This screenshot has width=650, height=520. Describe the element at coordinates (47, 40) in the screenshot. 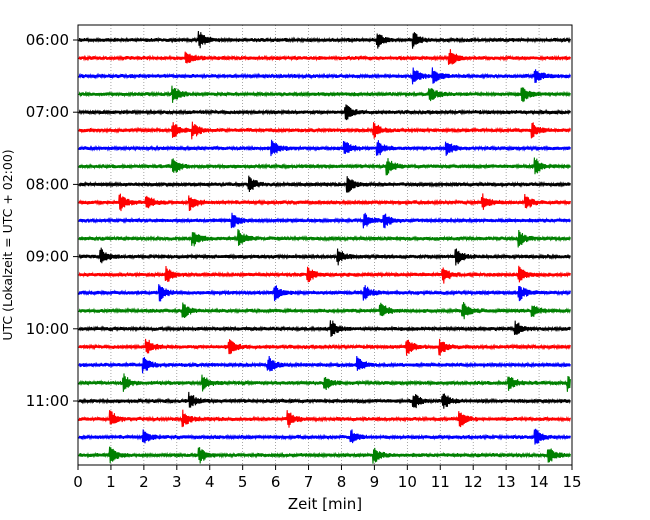

I see `y-tick-label-0600: 06:00` at that location.